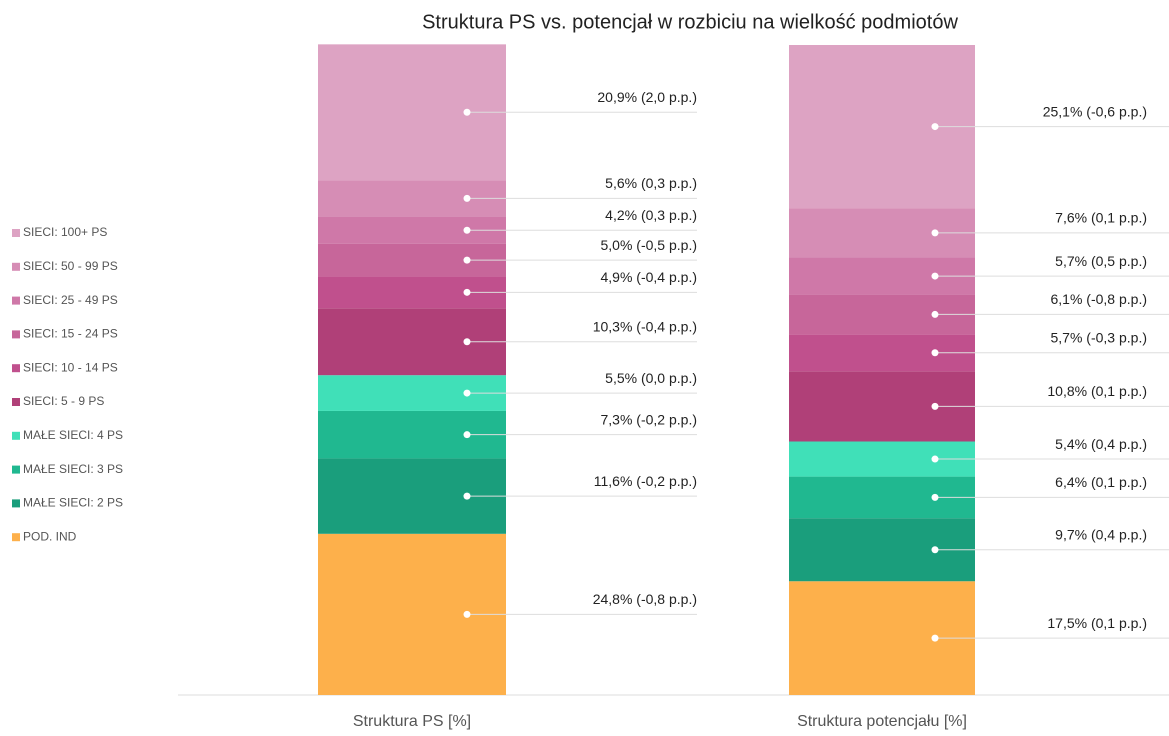 Image resolution: width=1169 pixels, height=736 pixels. I want to click on legend-label: SIECI: 10 - 14 PS, so click(70, 367).